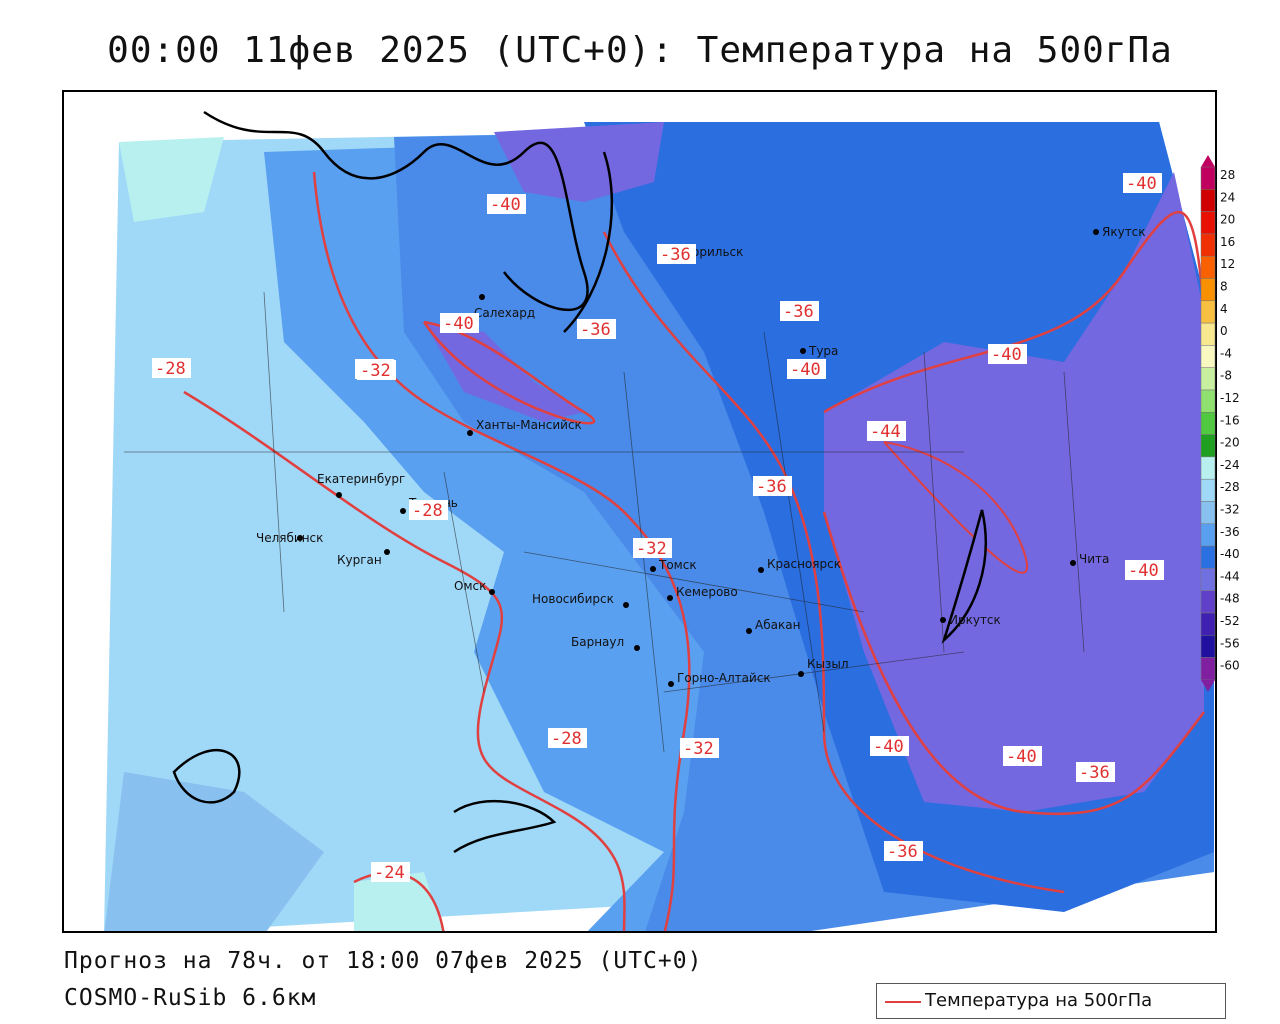 The image size is (1280, 1024). I want to click on city-label: Ханты-Мансийск, so click(529, 425).